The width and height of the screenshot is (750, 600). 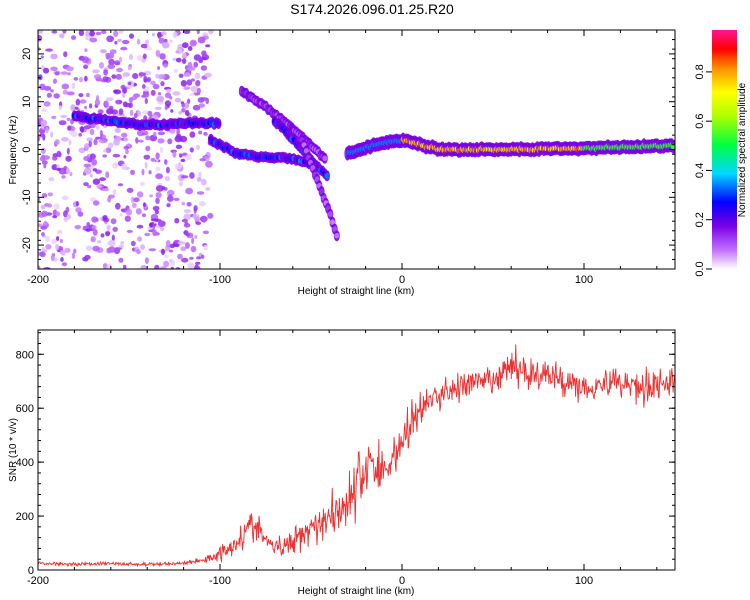 I want to click on spectrogram-y-tick-label: -10, so click(x=27, y=197).